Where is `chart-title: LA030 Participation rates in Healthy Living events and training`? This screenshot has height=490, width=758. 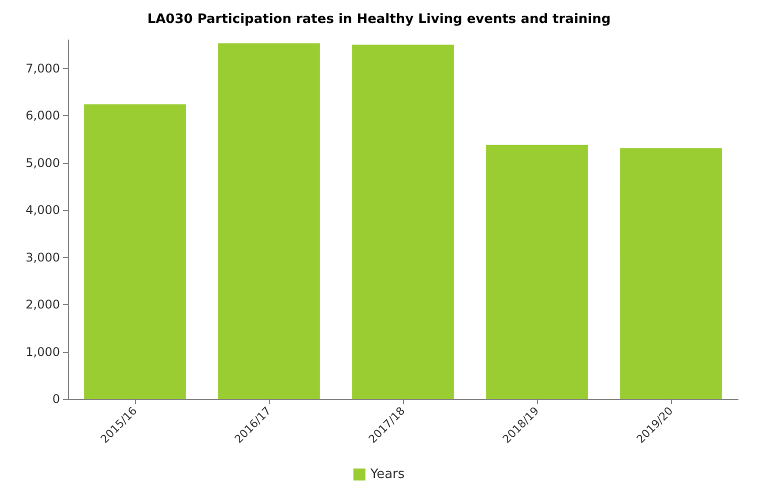
chart-title: LA030 Participation rates in Healthy Living events and training is located at coordinates (379, 19).